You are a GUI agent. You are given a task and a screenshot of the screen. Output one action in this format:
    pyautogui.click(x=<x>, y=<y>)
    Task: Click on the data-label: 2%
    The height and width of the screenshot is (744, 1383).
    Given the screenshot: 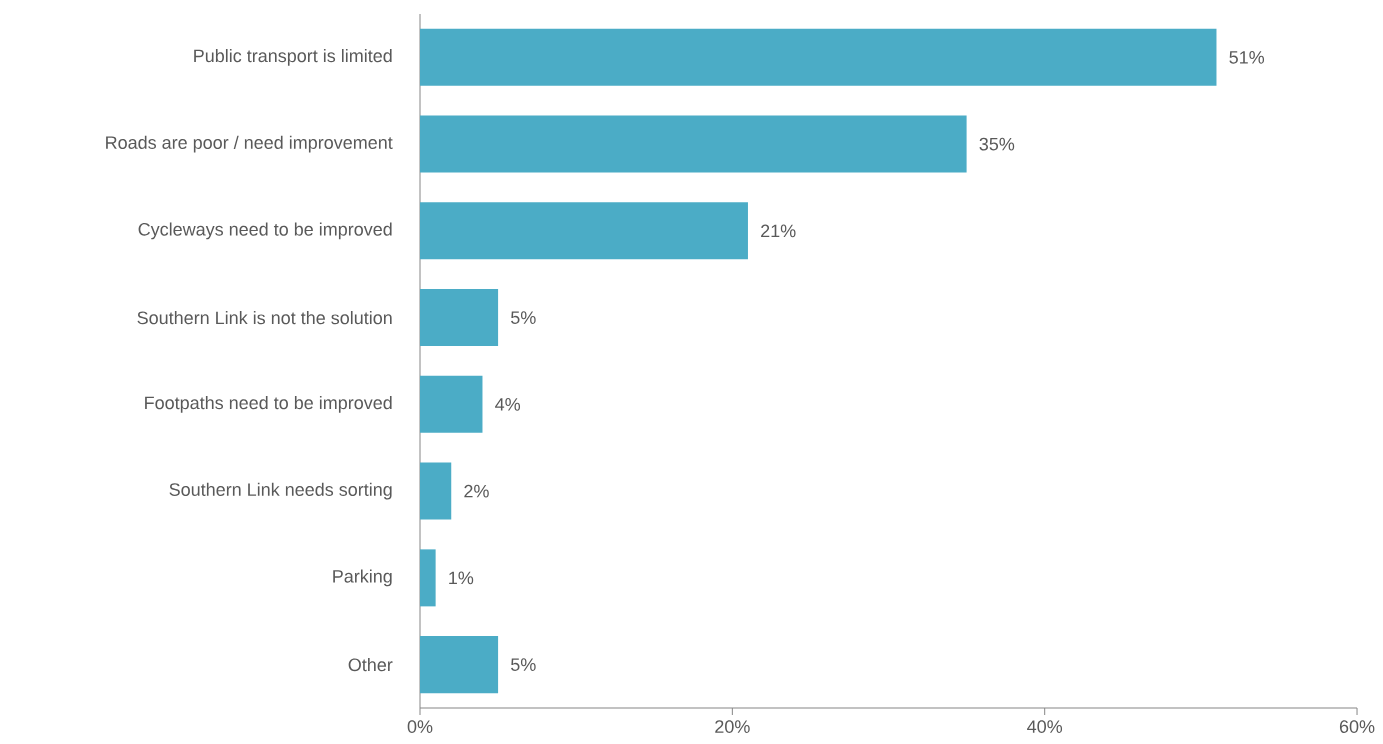 What is the action you would take?
    pyautogui.click(x=476, y=491)
    